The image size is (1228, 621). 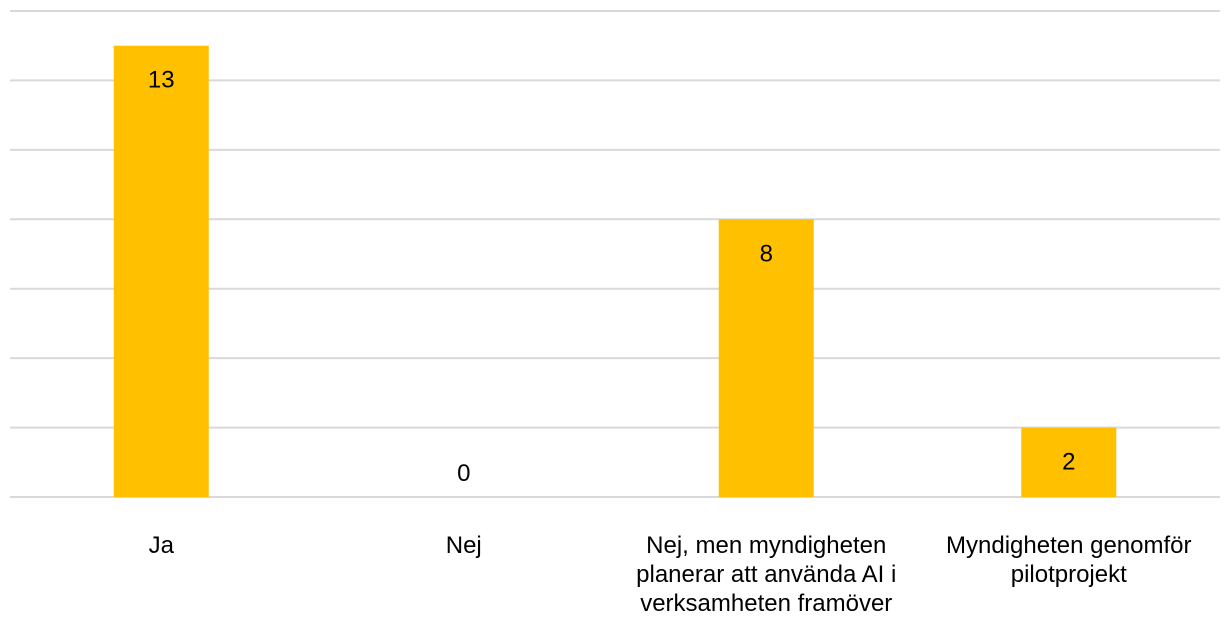 I want to click on bar-value-label: 2, so click(x=1068, y=462).